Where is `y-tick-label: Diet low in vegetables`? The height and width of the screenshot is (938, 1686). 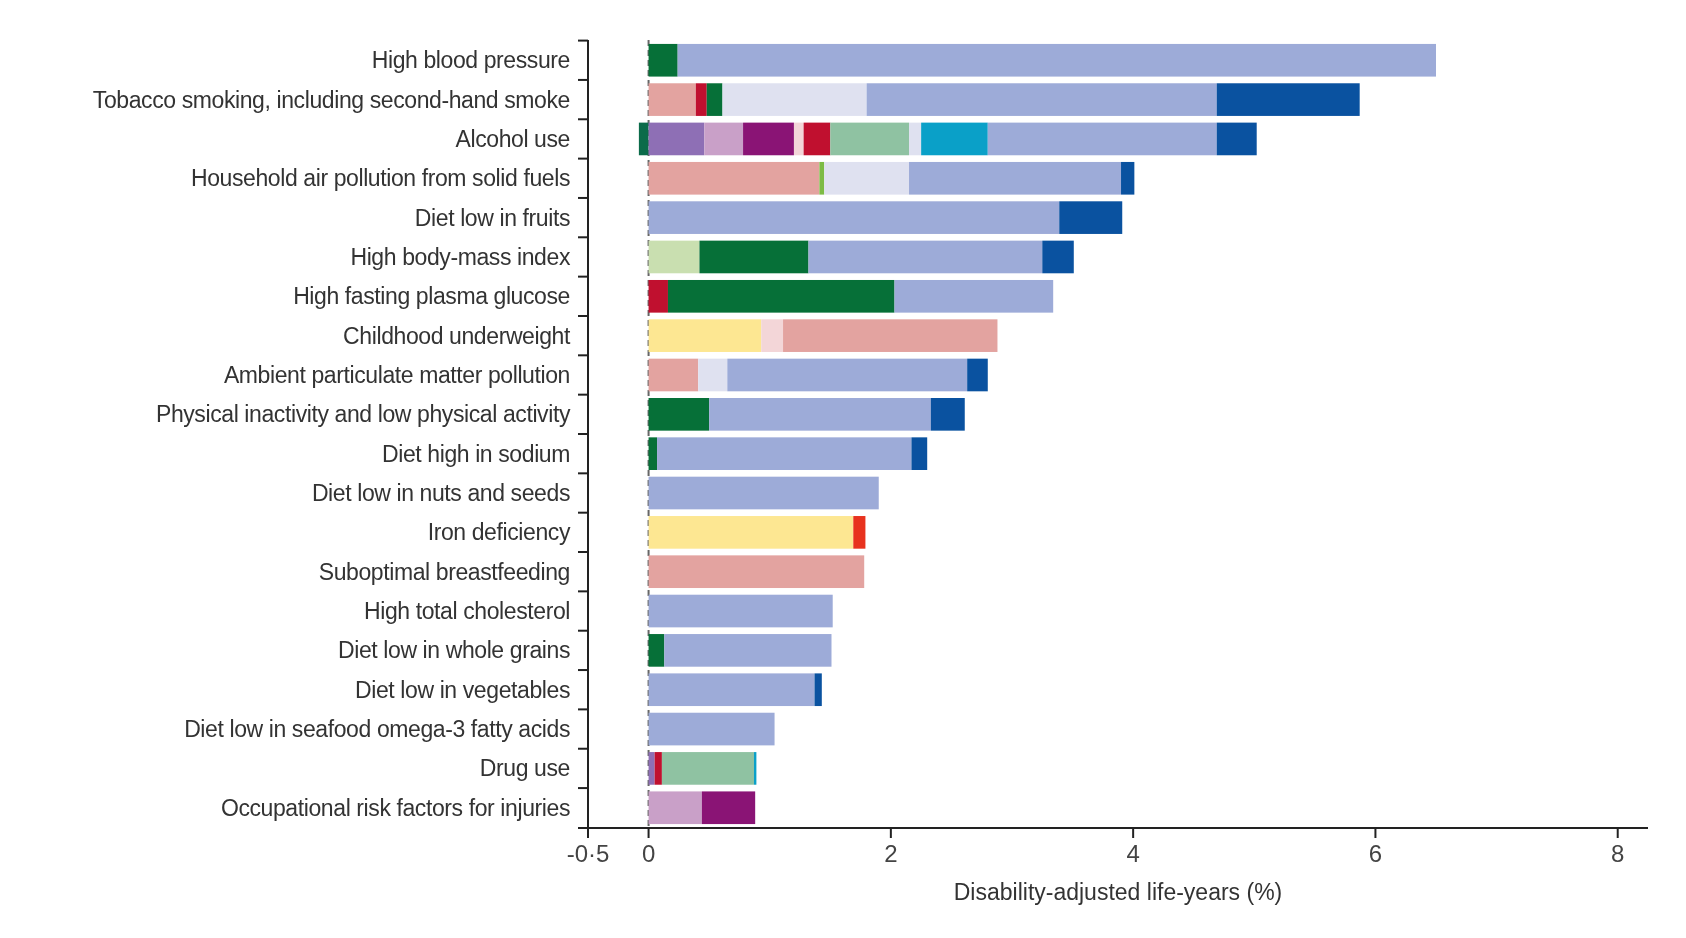
y-tick-label: Diet low in vegetables is located at coordinates (462, 689).